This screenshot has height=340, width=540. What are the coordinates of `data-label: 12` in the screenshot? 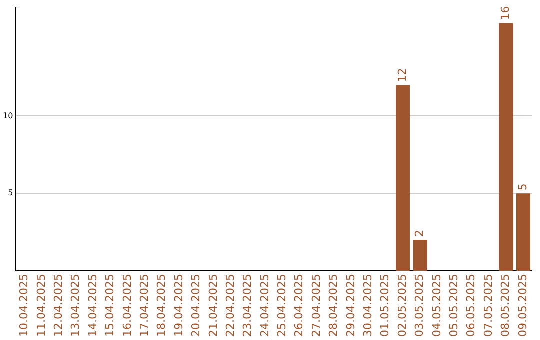 It's located at (402, 75).